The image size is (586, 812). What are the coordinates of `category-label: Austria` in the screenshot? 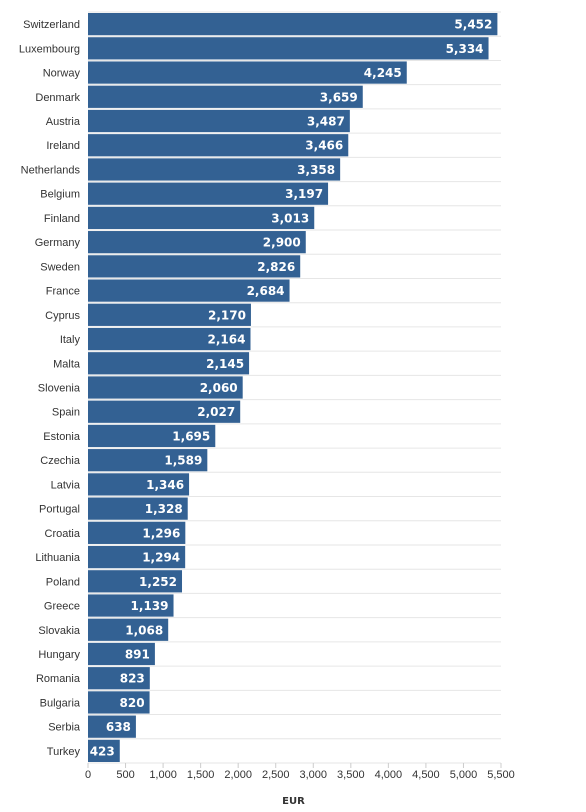 It's located at (63, 122).